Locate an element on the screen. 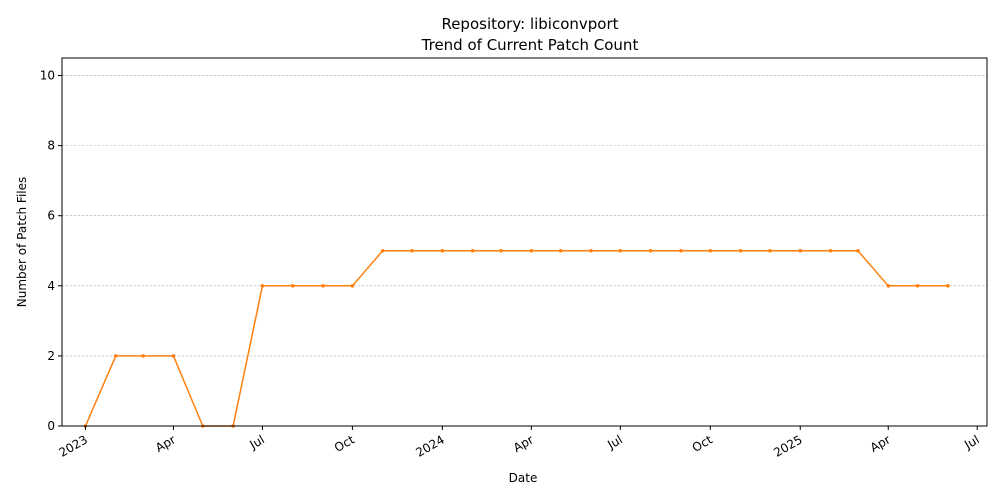  y-tick-label: 4 is located at coordinates (51, 286).